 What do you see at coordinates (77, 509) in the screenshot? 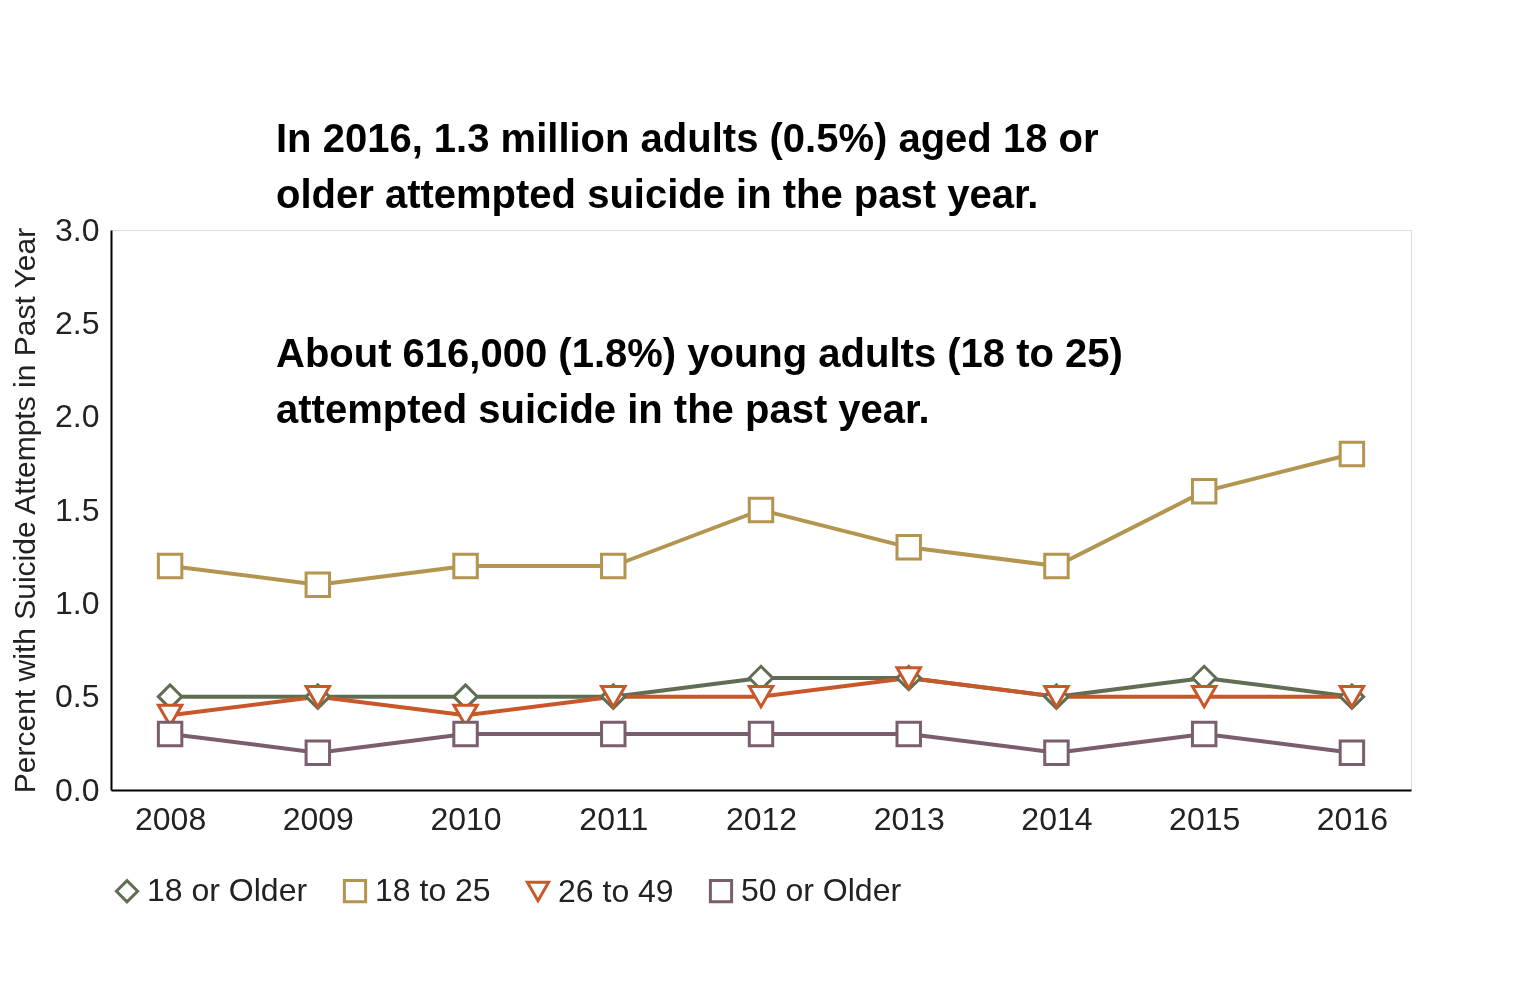
I see `y-tick-label: 1.5` at bounding box center [77, 509].